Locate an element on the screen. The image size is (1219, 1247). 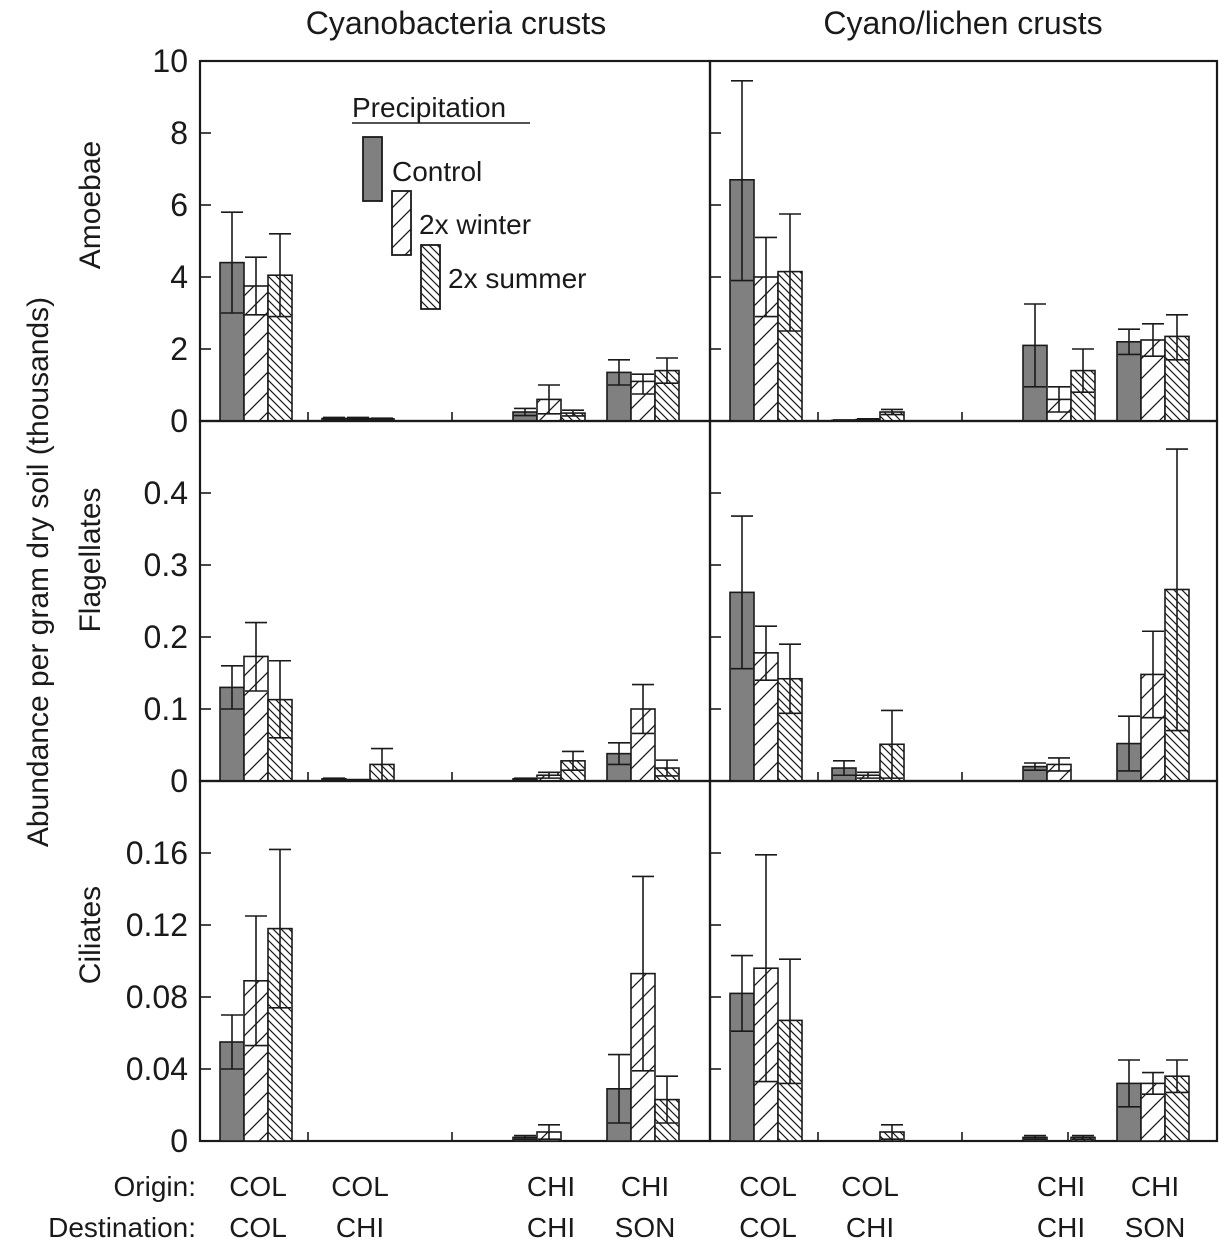
row-label-ciliates: Ciliates is located at coordinates (90, 935).